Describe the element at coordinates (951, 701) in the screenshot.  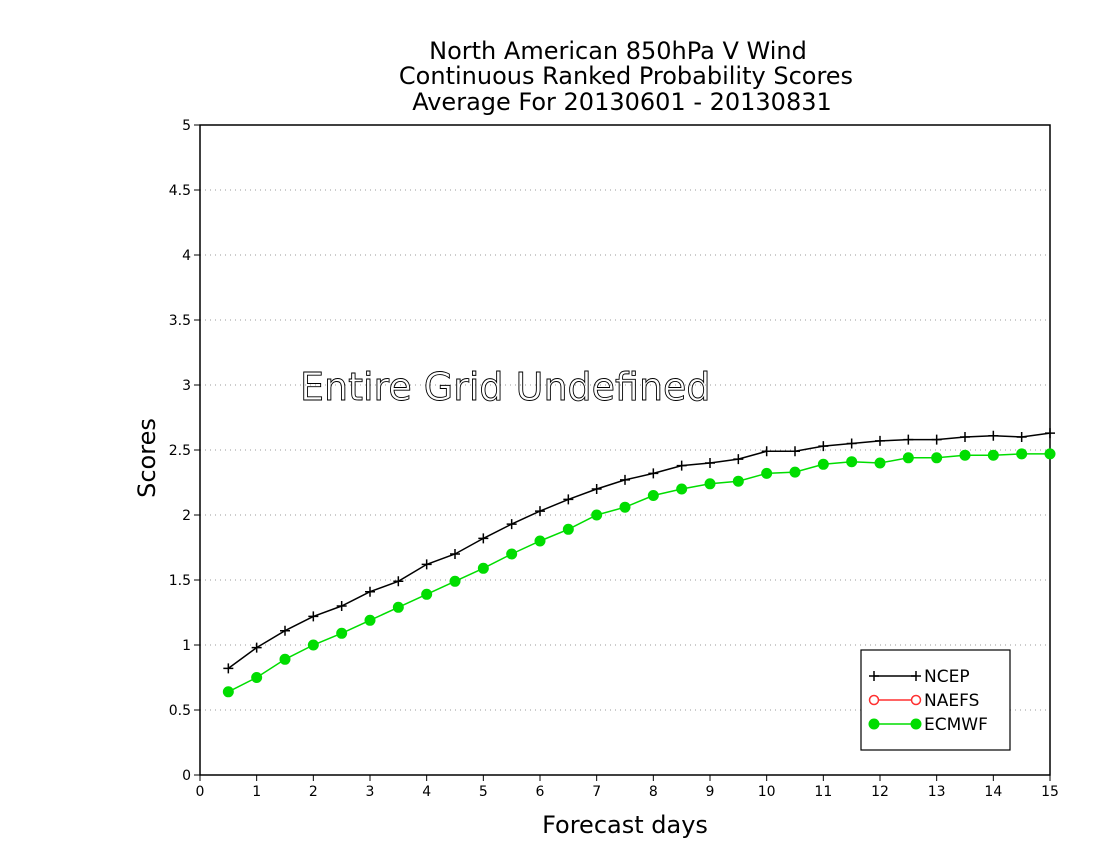
I see `legend-label-naefs: NAEFS` at that location.